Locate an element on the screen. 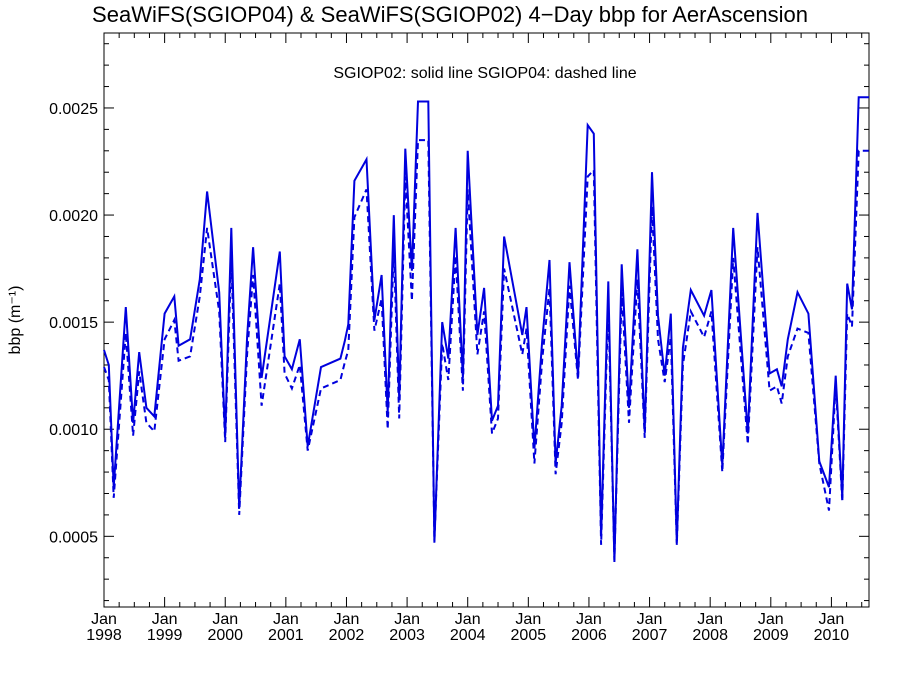 The width and height of the screenshot is (900, 675). x-tick-label-year: 2010 is located at coordinates (832, 635).